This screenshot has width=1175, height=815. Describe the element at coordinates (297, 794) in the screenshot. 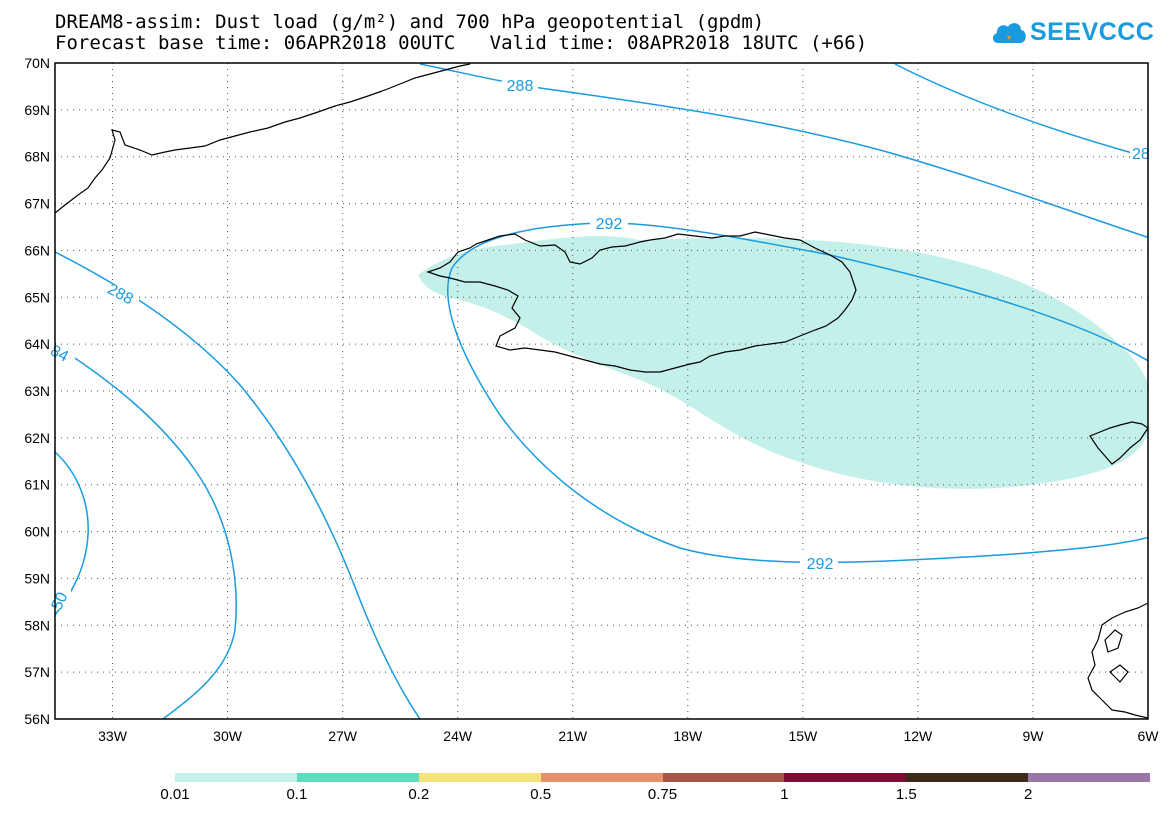

I see `colorbar-label: 0.1` at that location.